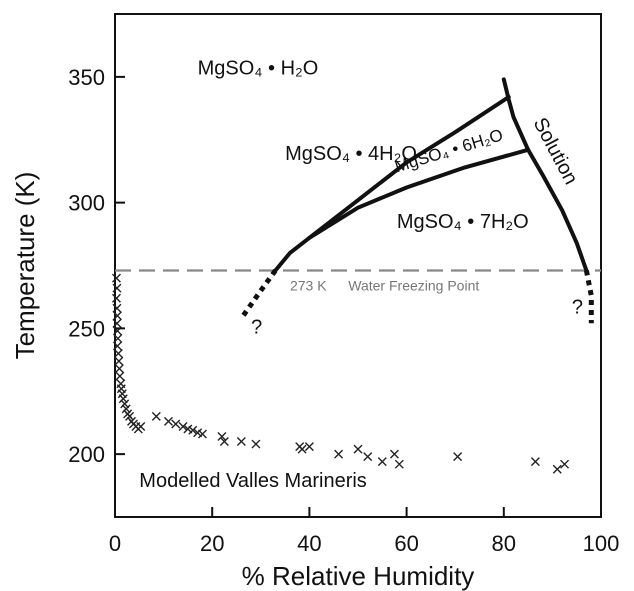  Describe the element at coordinates (406, 543) in the screenshot. I see `x-tick-label: 60` at that location.